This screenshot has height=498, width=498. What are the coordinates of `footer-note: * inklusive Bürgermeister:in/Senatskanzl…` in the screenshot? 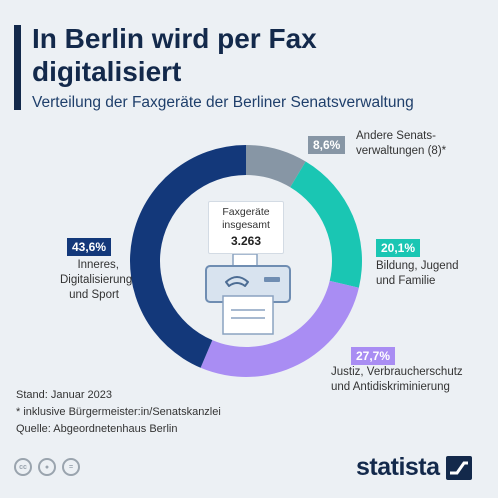 It's located at (118, 412).